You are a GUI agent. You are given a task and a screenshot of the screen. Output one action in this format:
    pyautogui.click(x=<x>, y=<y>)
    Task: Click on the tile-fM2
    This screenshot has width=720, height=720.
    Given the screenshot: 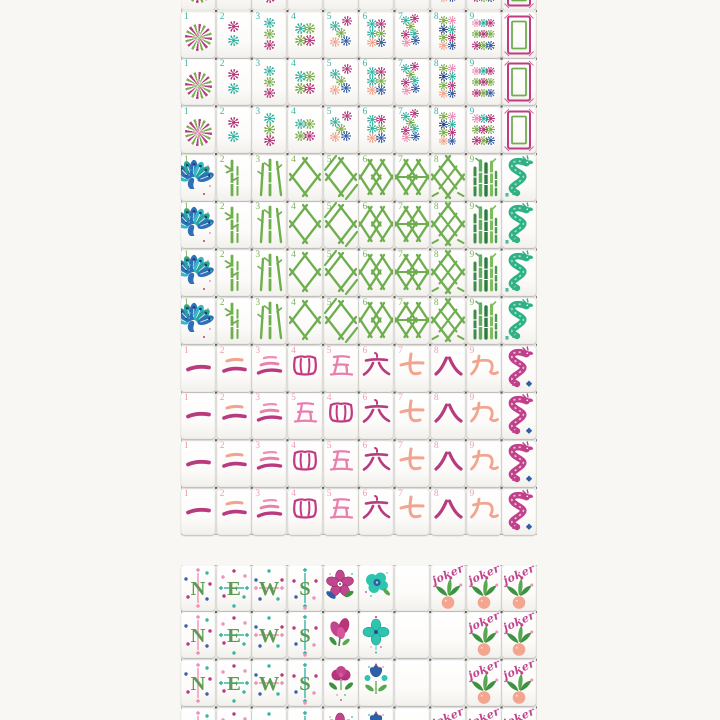 What is the action you would take?
    pyautogui.click(x=340, y=635)
    